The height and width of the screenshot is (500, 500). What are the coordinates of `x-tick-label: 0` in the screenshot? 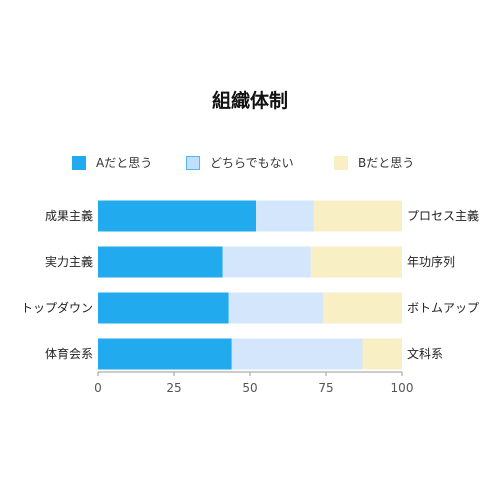 It's located at (98, 388).